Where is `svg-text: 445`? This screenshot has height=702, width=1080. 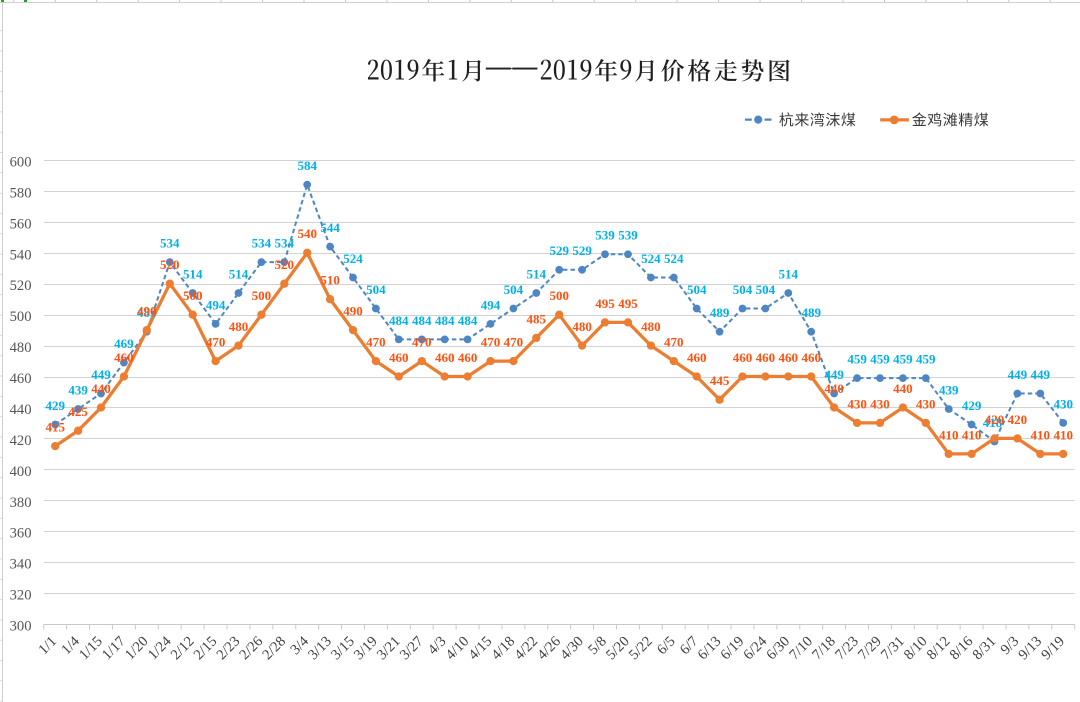 svg-text: 445 is located at coordinates (720, 380).